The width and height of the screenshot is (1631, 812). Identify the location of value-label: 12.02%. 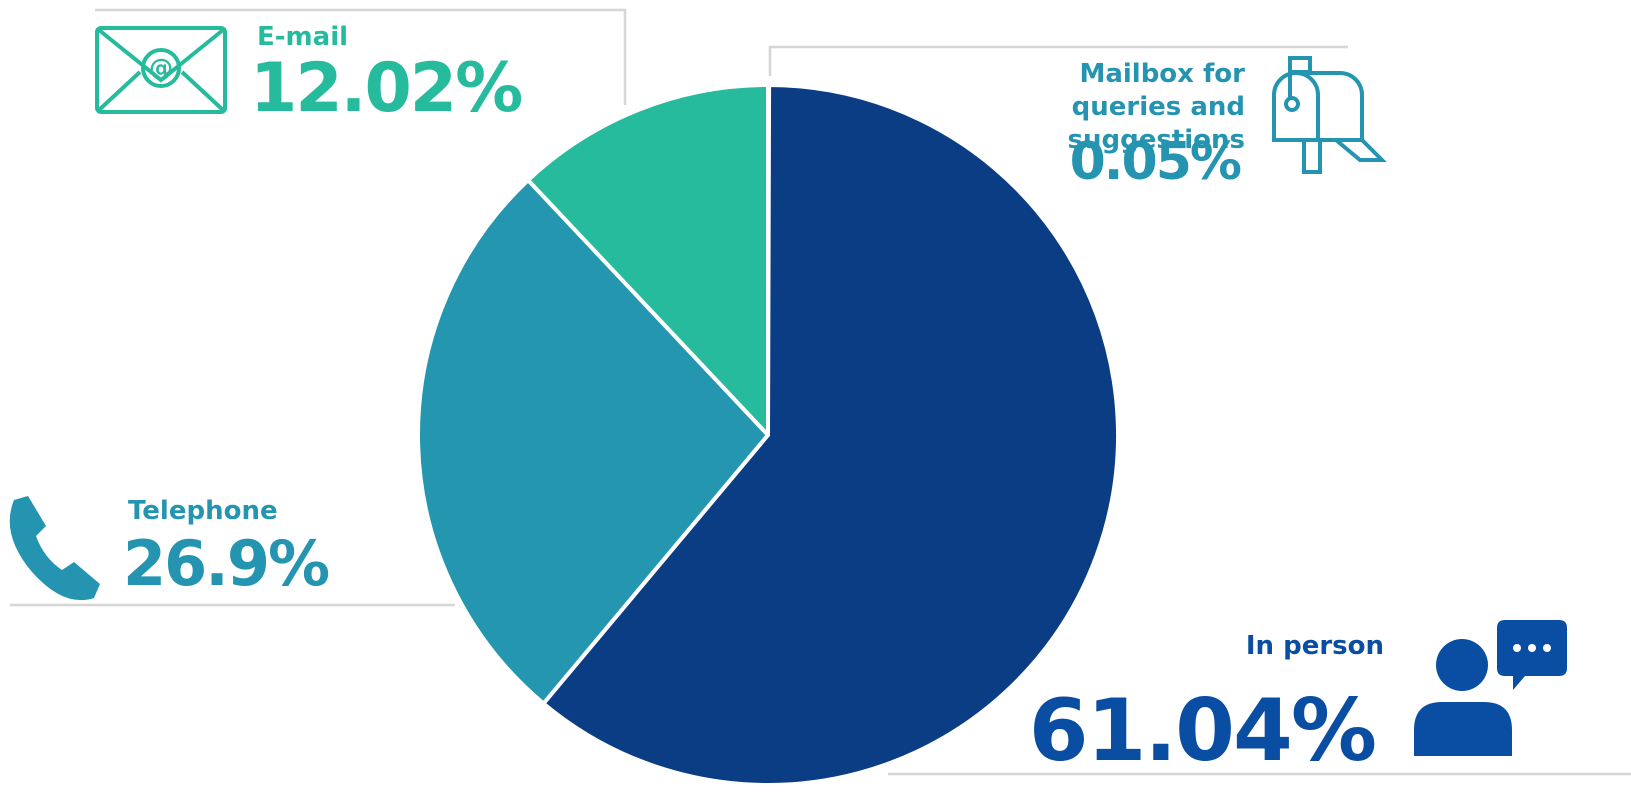
(386, 88).